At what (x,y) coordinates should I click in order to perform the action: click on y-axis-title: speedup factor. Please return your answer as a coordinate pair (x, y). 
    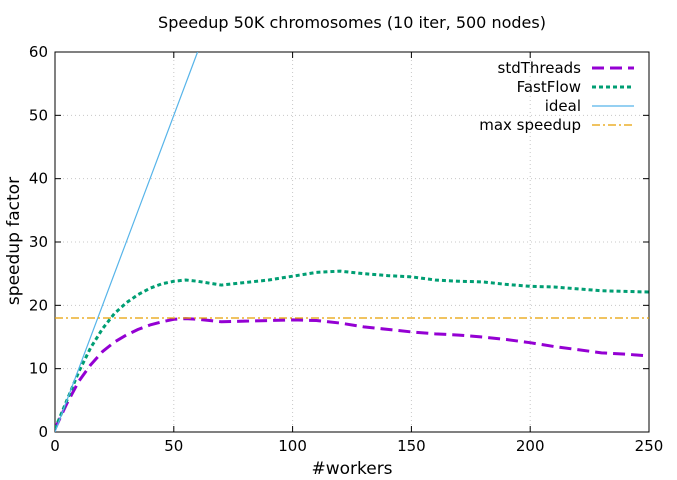
    Looking at the image, I should click on (14, 241).